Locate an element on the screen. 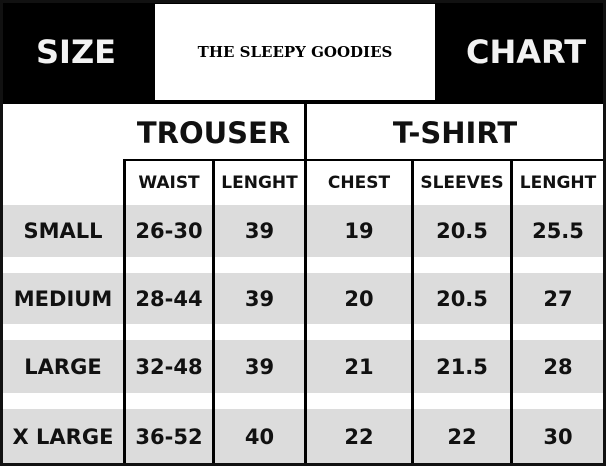 The width and height of the screenshot is (606, 466). sleeves-value: 21.5 is located at coordinates (462, 366).